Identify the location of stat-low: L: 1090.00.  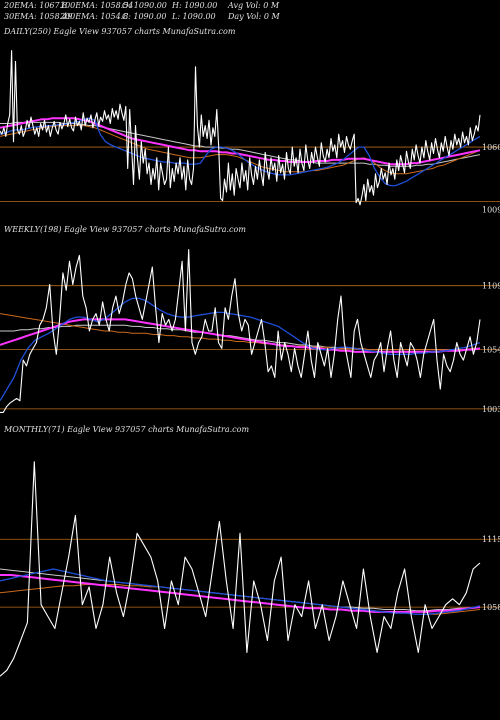
(194, 16).